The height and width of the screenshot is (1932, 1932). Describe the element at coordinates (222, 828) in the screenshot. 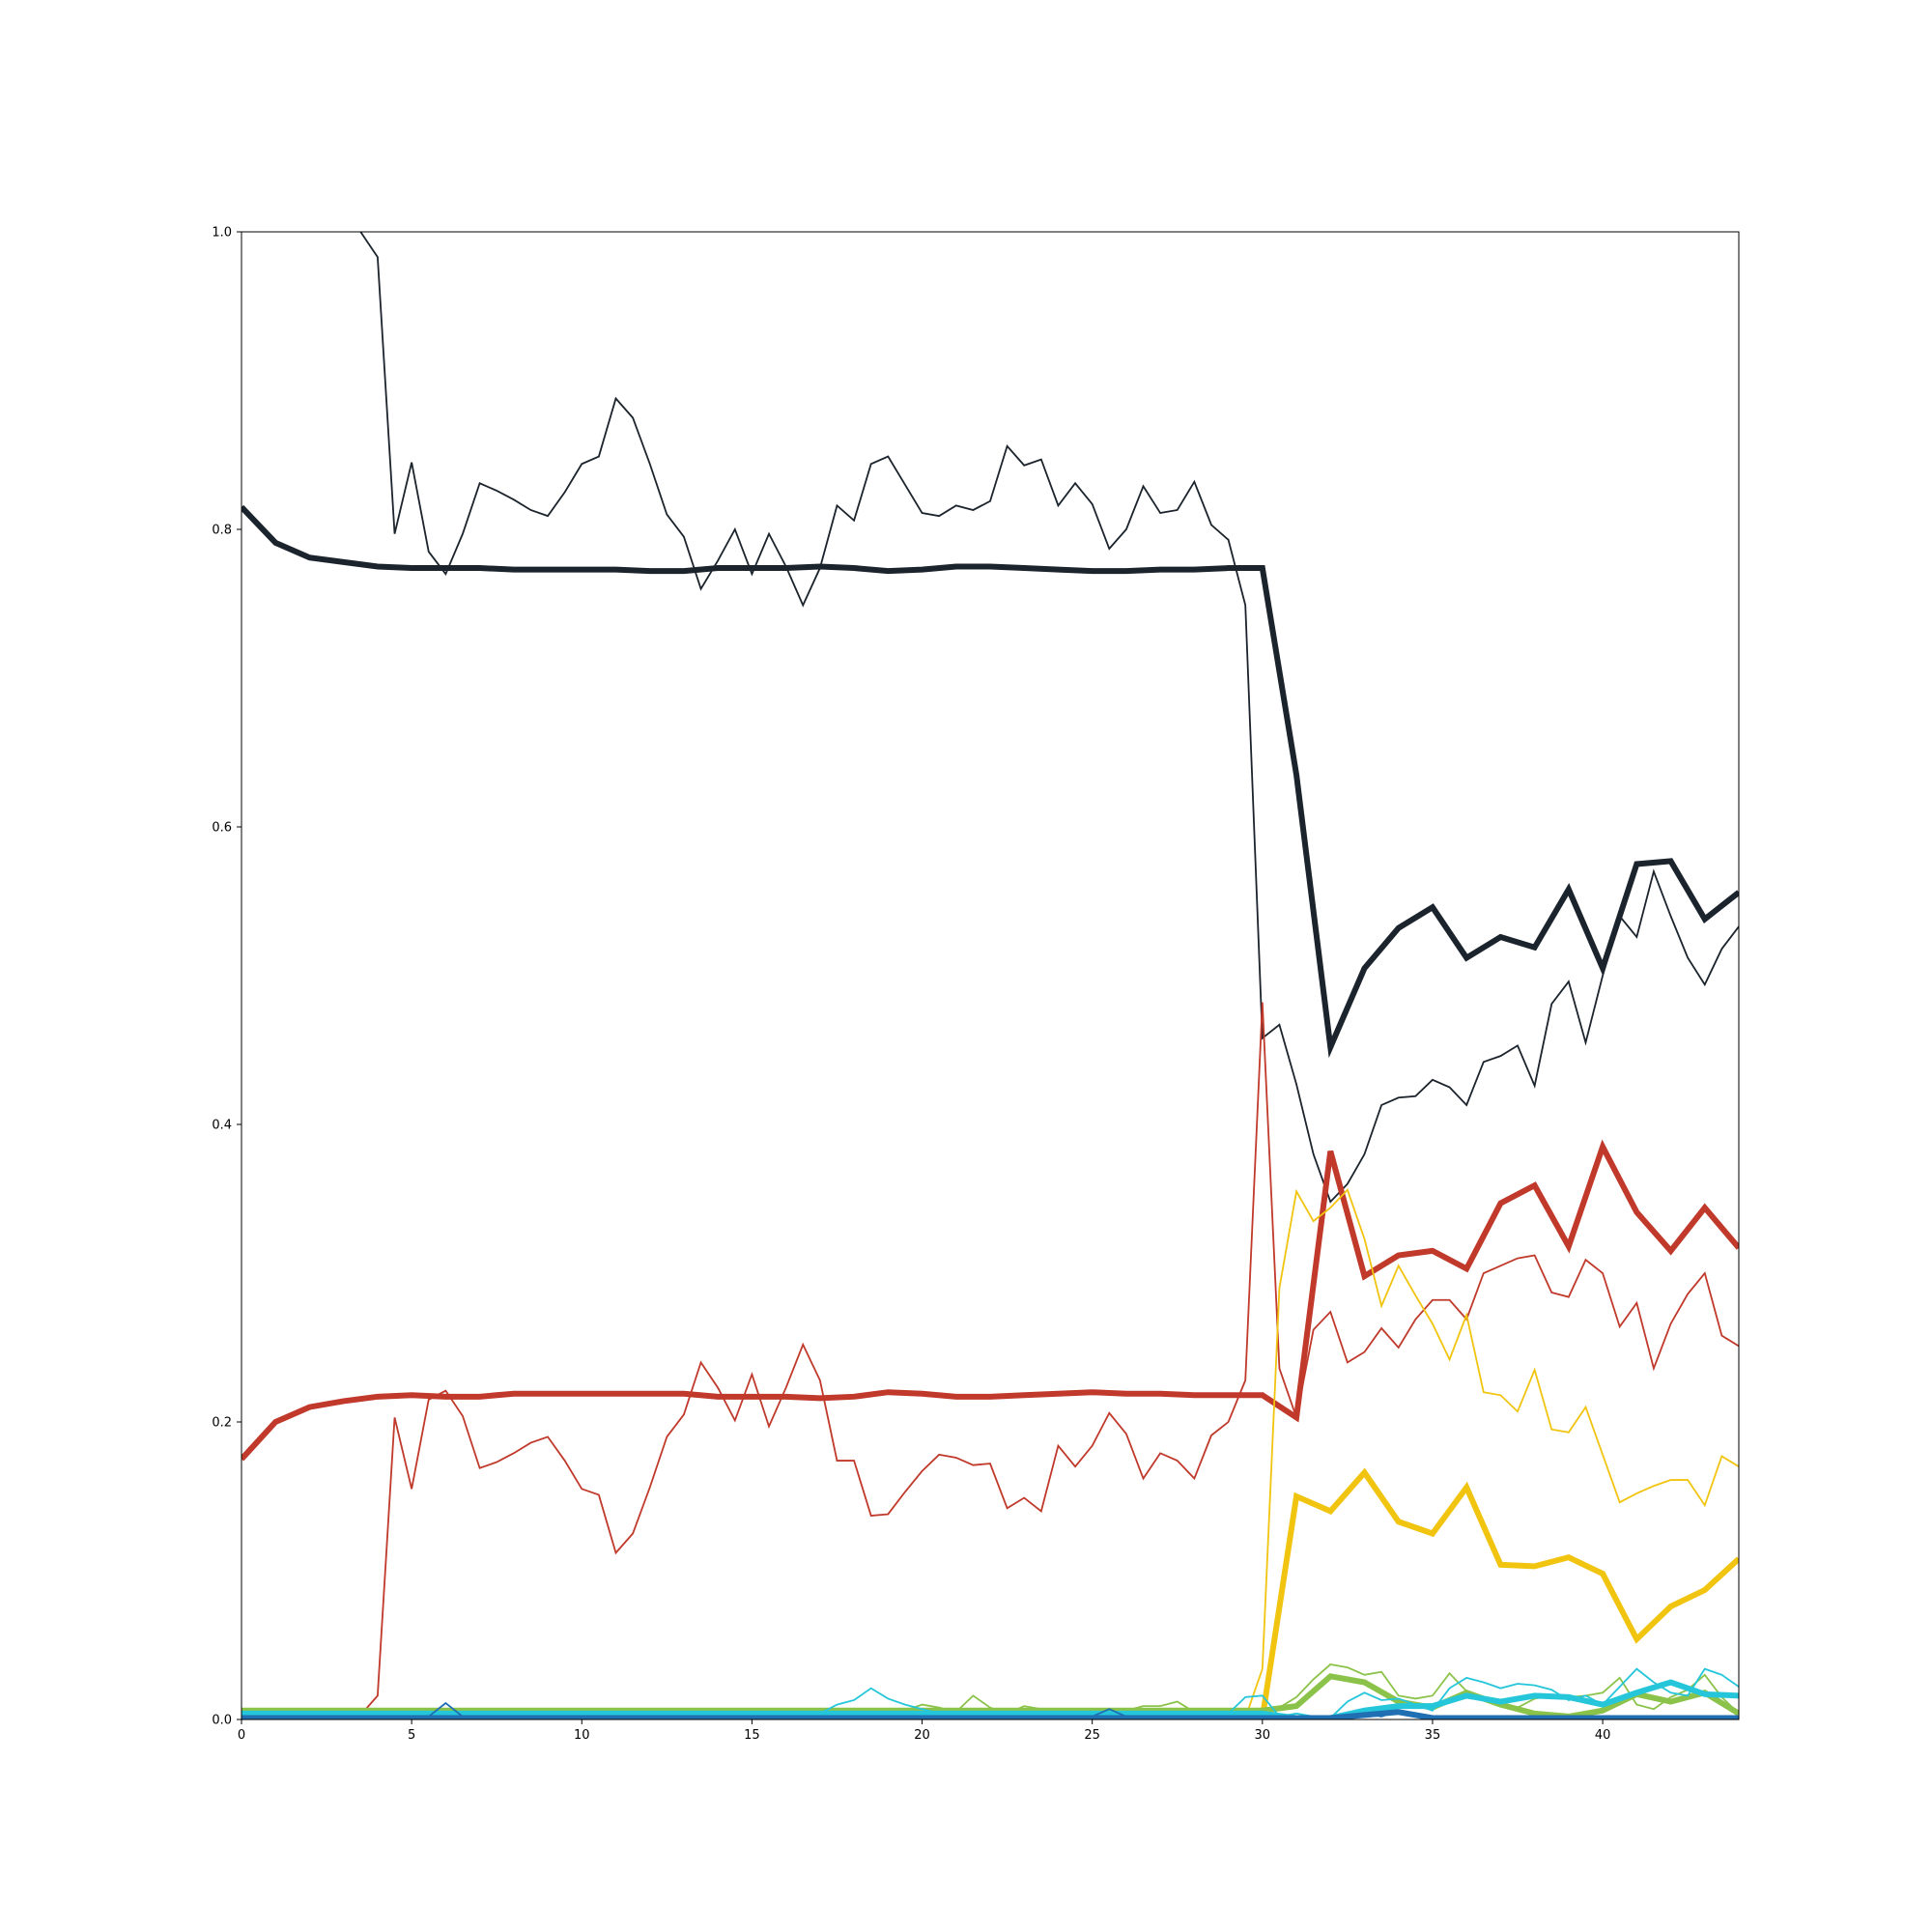

I see `y-tick-label: 0.6` at that location.